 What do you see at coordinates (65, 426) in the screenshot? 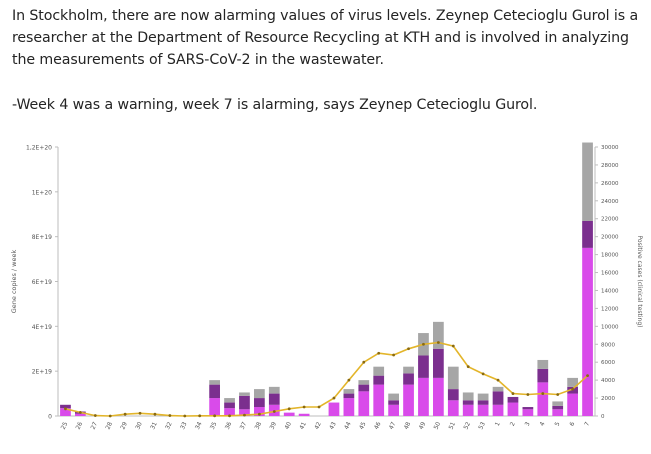
I see `x-tick-label: 25` at bounding box center [65, 426].